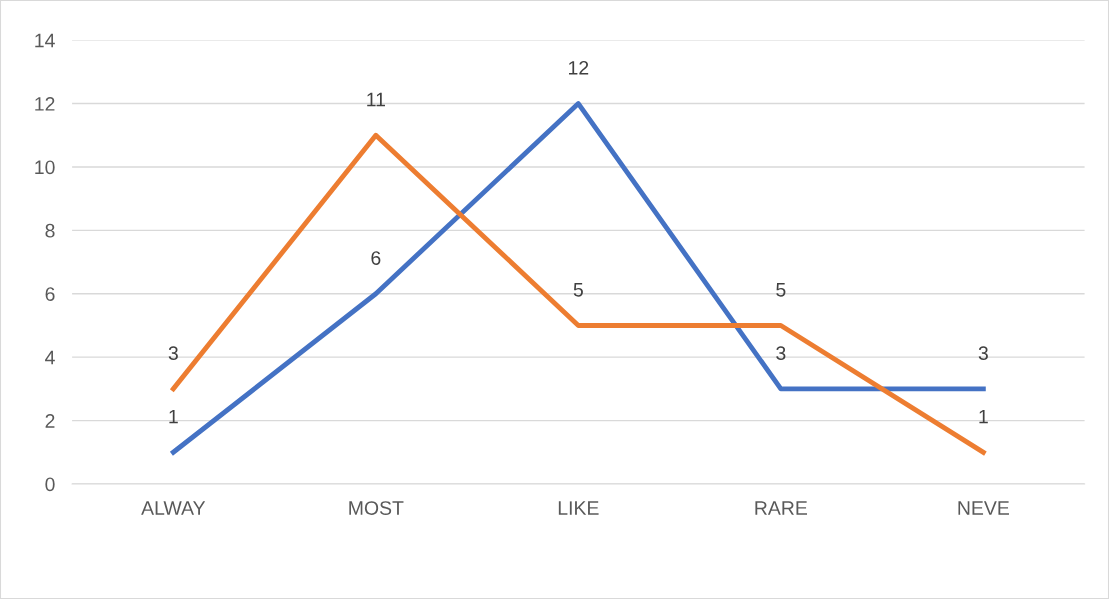 This screenshot has height=599, width=1109. What do you see at coordinates (983, 508) in the screenshot?
I see `x-tick-label: NEVE` at bounding box center [983, 508].